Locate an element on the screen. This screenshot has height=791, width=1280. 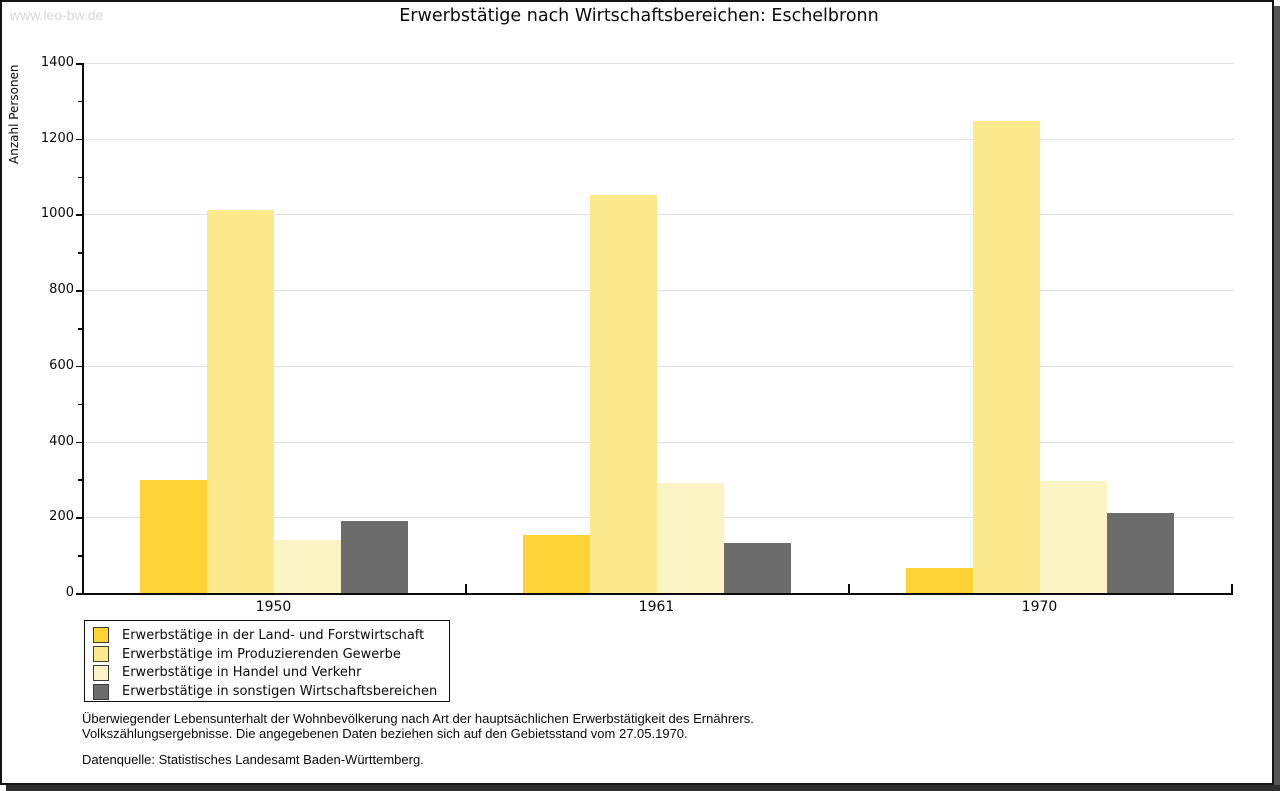
legend-item: Erwerbstätige im Produzierenden Gewerbe is located at coordinates (271, 654).